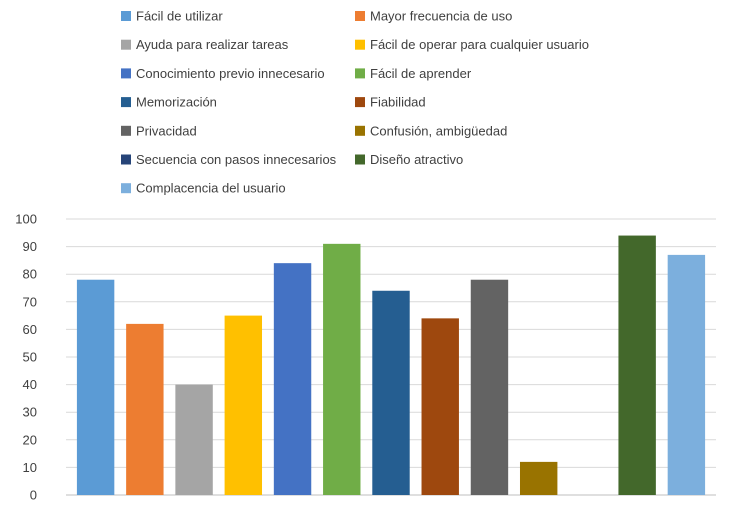 The width and height of the screenshot is (730, 505). Describe the element at coordinates (30, 357) in the screenshot. I see `y-tick-label: 50` at that location.